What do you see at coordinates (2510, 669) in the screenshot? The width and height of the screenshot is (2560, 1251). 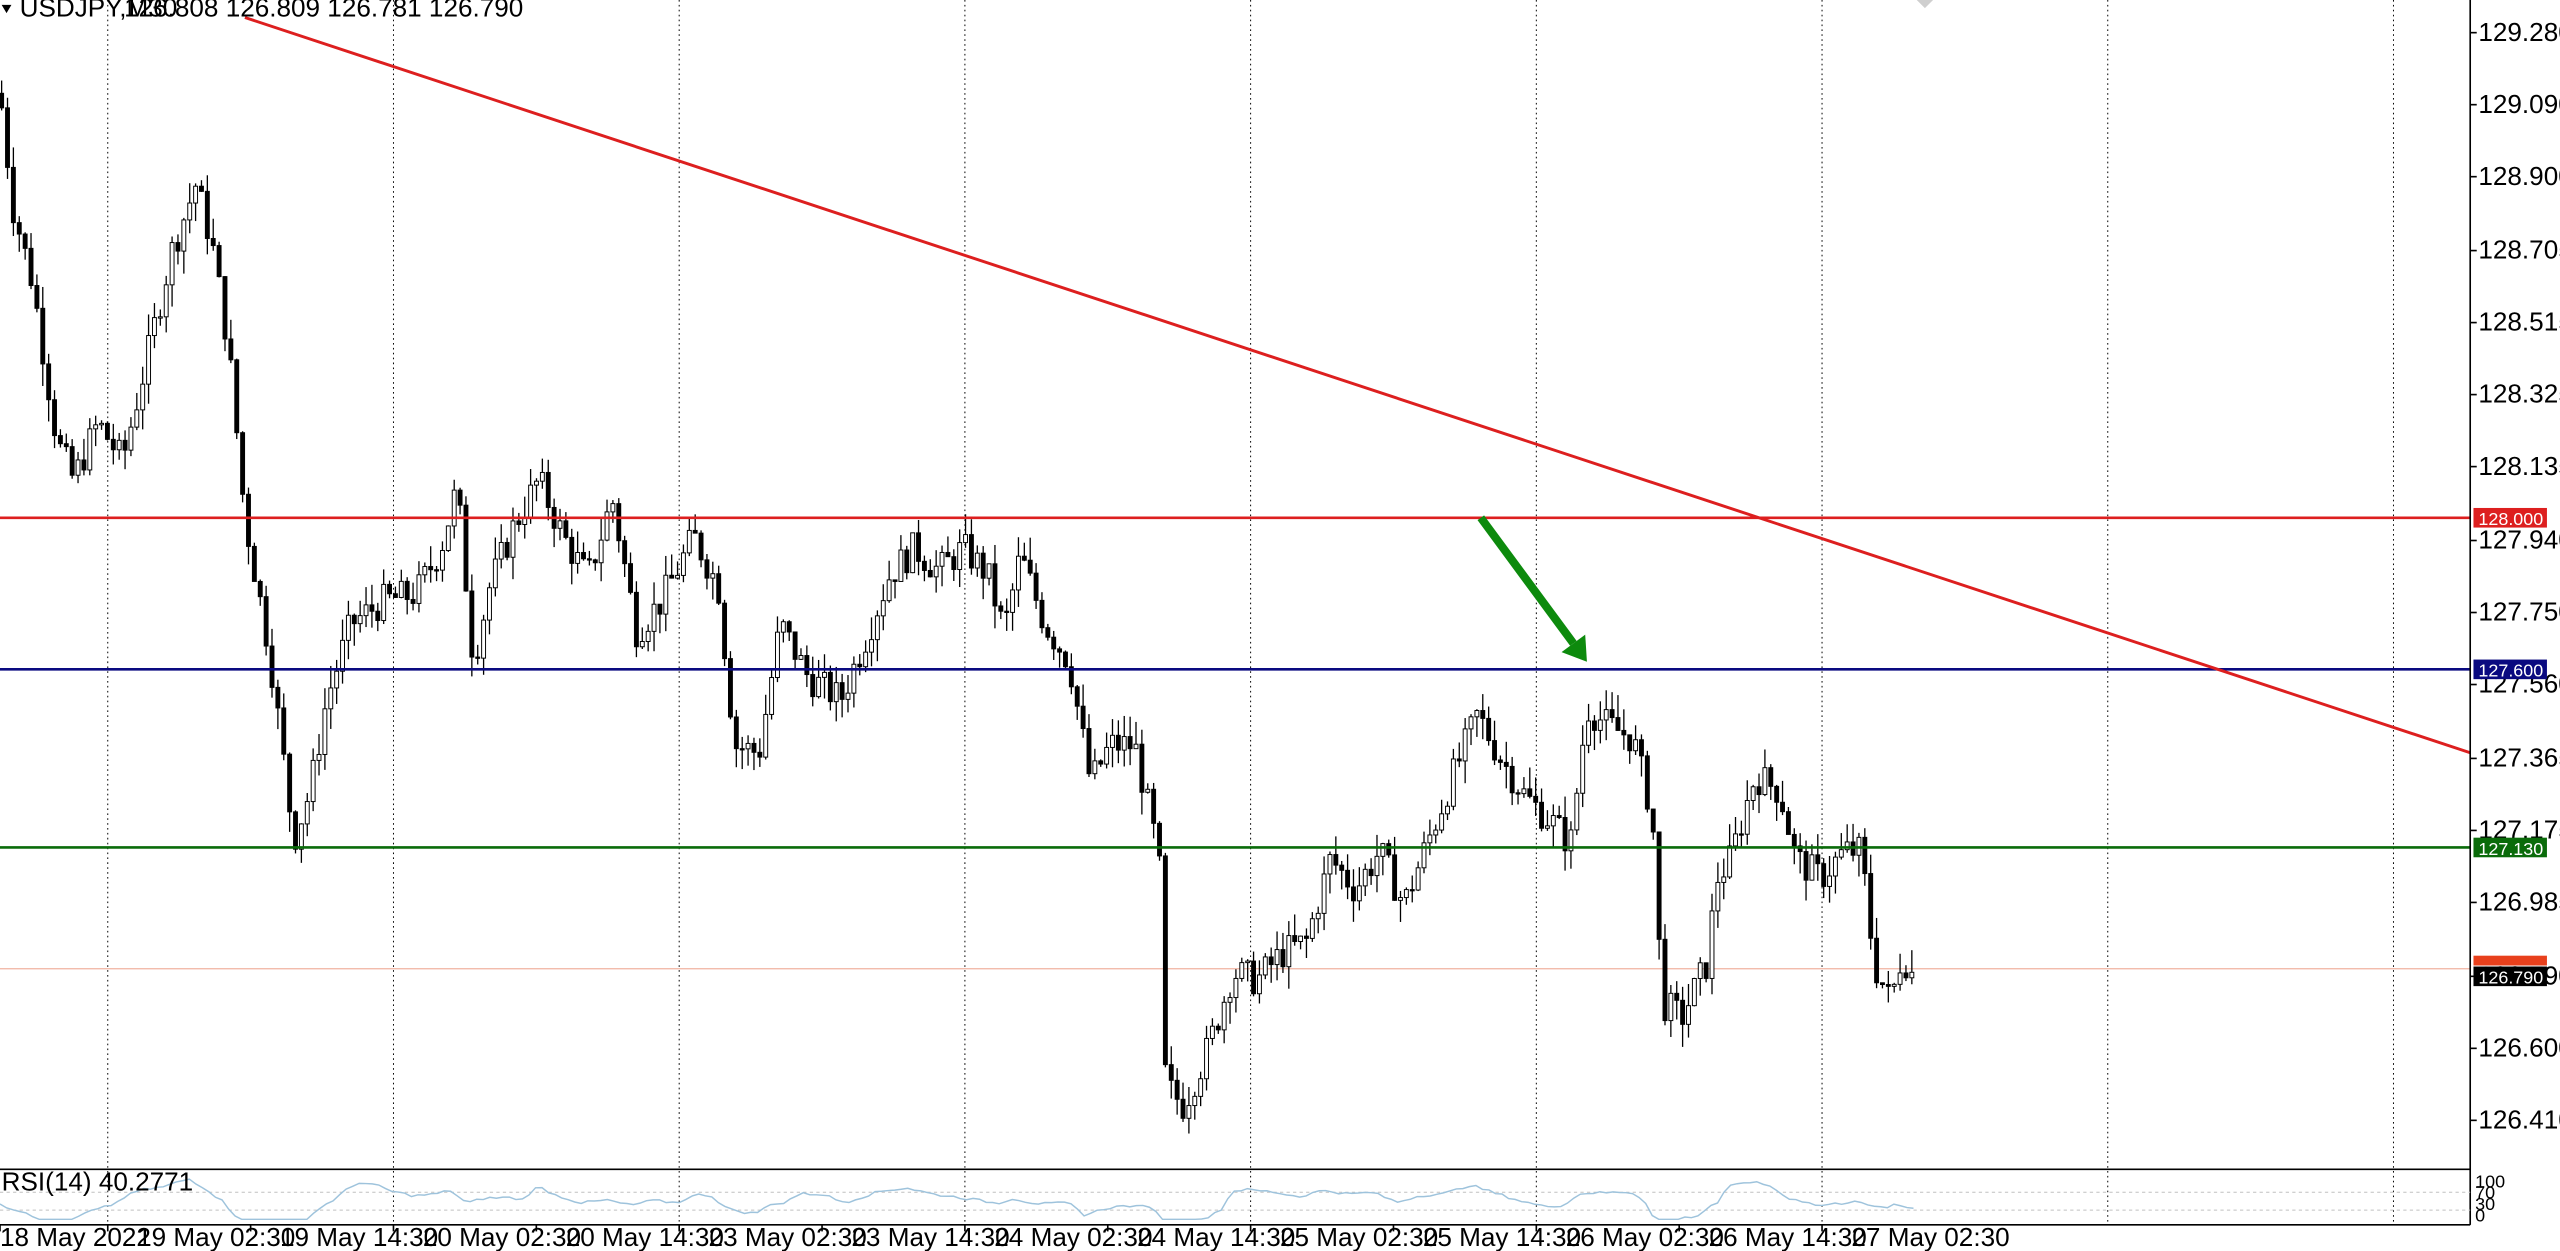 I see `price-tag-box-127.600` at bounding box center [2510, 669].